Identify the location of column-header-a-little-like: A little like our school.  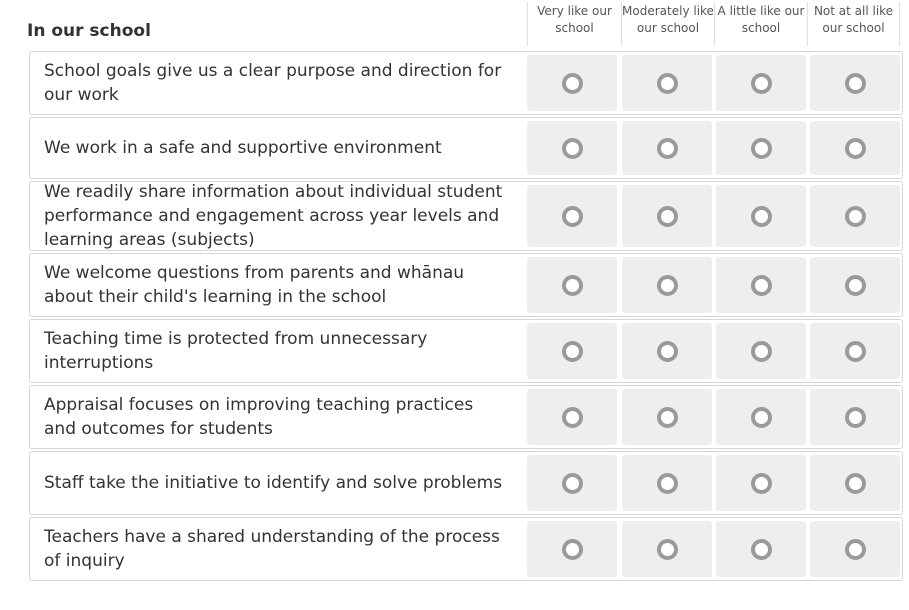
(760, 24).